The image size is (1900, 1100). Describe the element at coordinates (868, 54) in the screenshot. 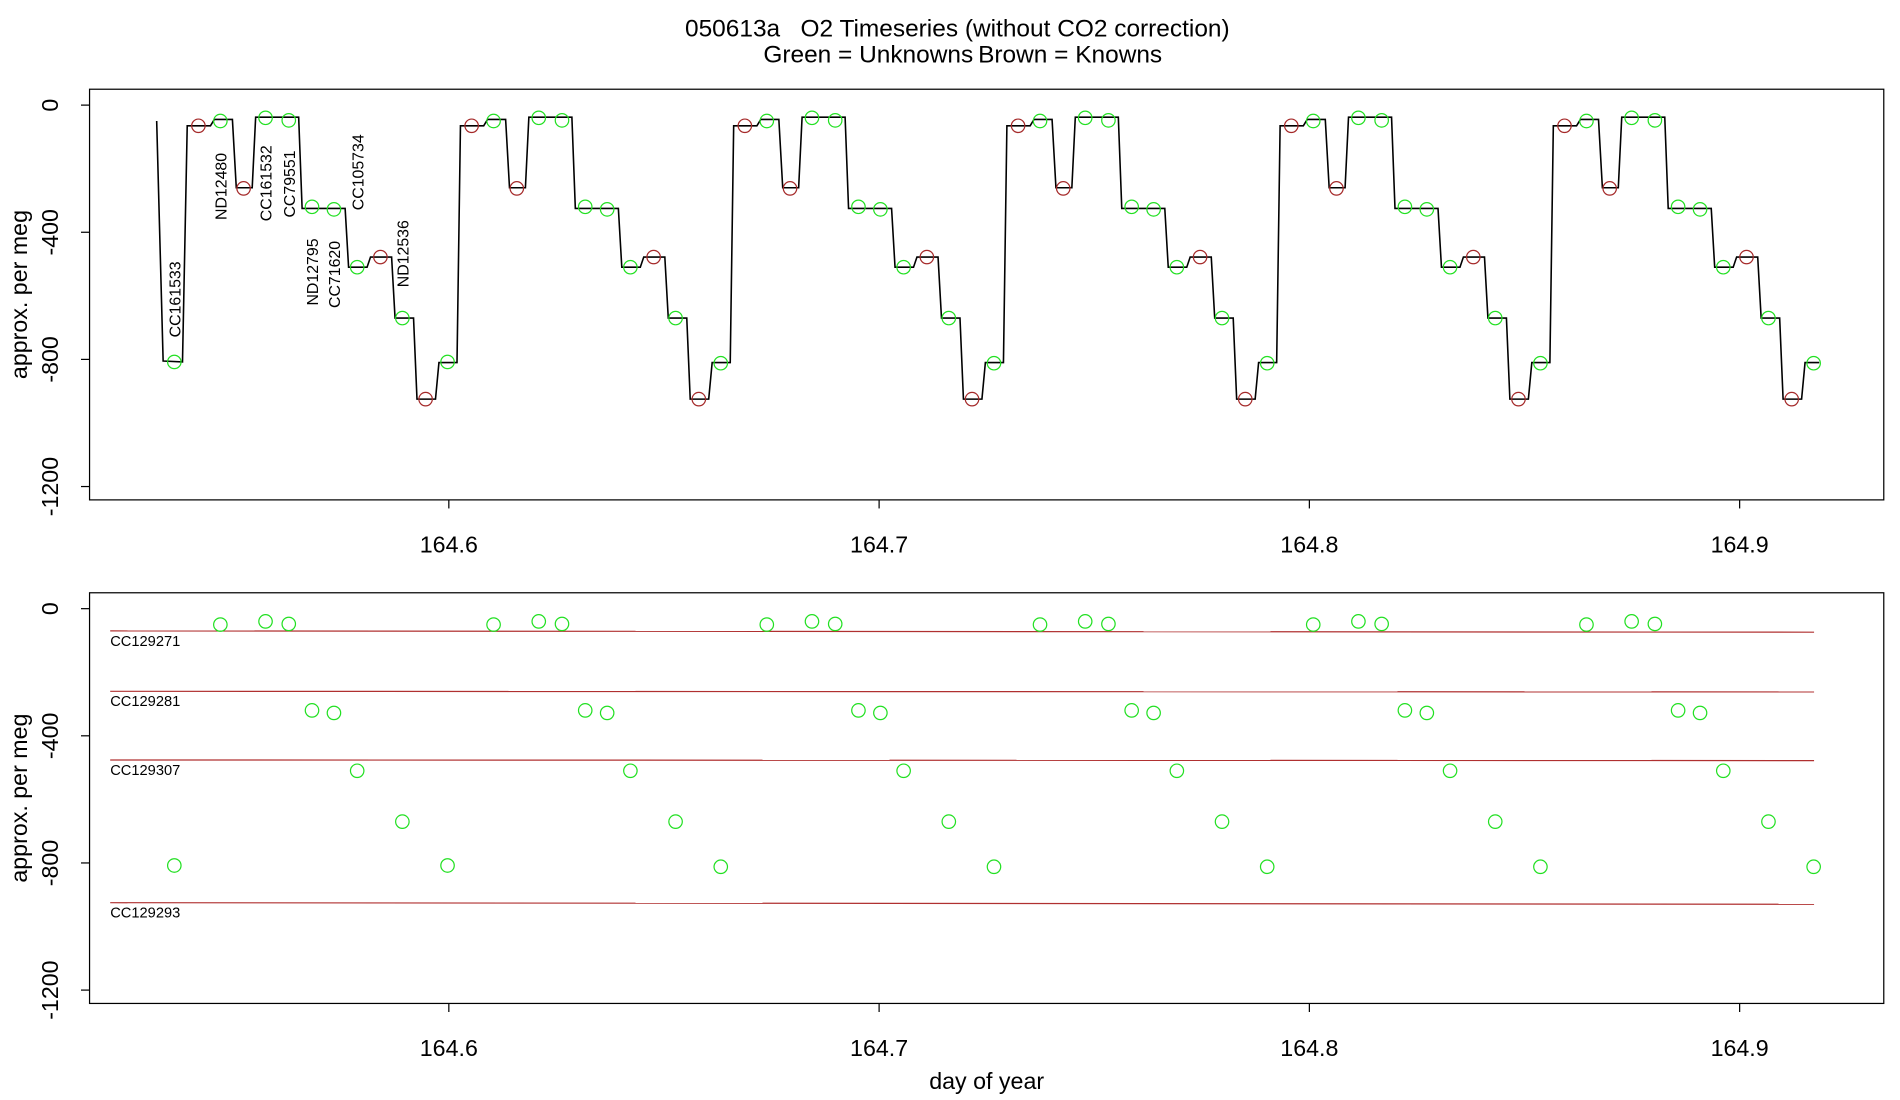

I see `legend-unknowns: Green = Unknowns` at that location.